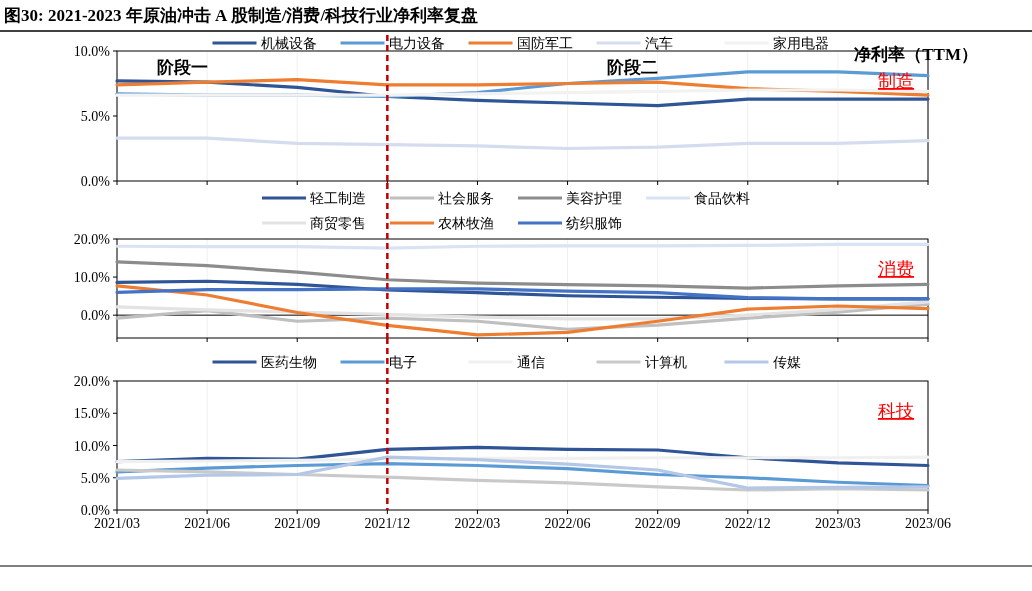 The height and width of the screenshot is (591, 1032). What do you see at coordinates (477, 523) in the screenshot?
I see `x-tick-label: 2022/03` at bounding box center [477, 523].